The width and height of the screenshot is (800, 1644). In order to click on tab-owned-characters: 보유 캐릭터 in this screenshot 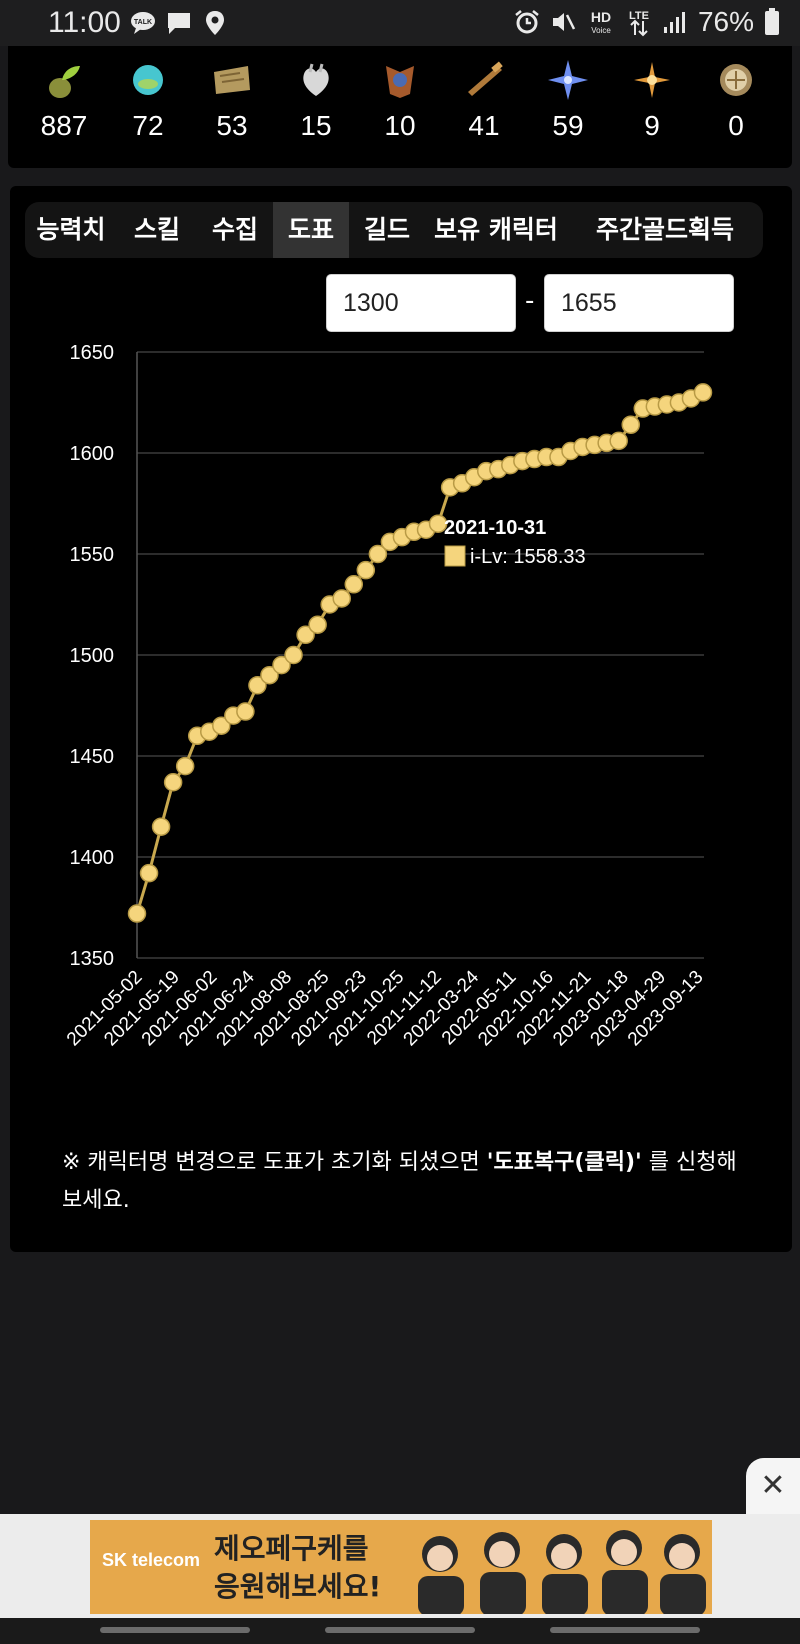, I will do `click(496, 229)`.